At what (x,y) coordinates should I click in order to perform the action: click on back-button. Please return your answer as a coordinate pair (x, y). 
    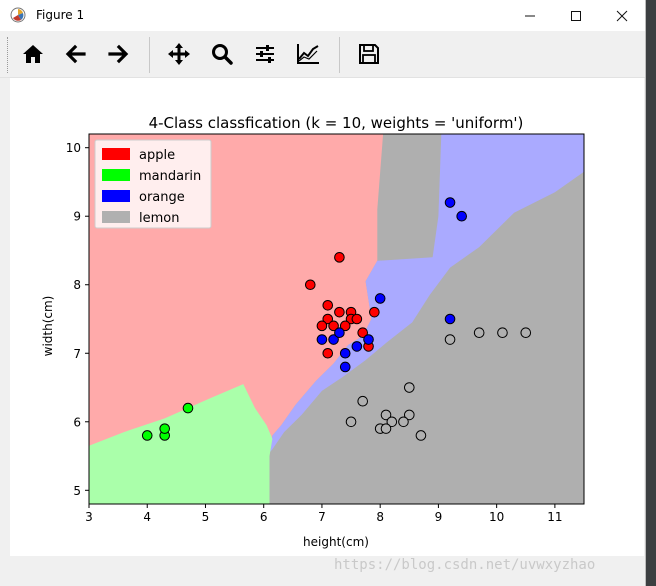
    Looking at the image, I should click on (76, 54).